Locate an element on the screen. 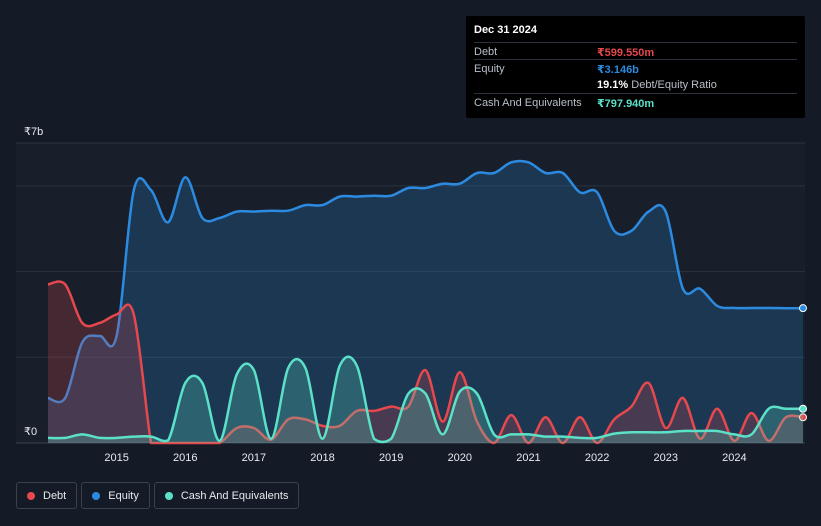 The height and width of the screenshot is (526, 821). debt-dot-icon is located at coordinates (31, 495).